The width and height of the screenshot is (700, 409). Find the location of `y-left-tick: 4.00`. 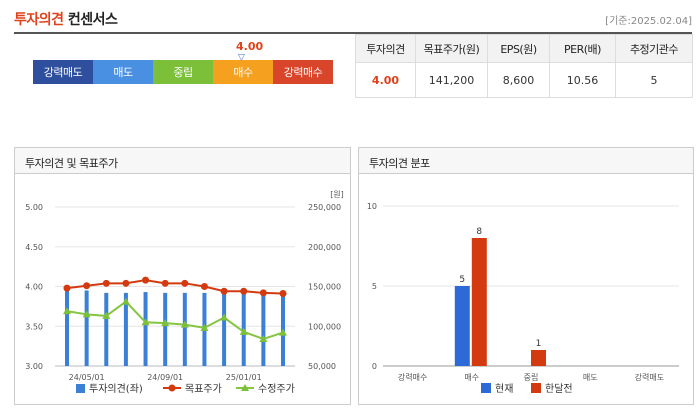

y-left-tick: 4.00 is located at coordinates (34, 287).